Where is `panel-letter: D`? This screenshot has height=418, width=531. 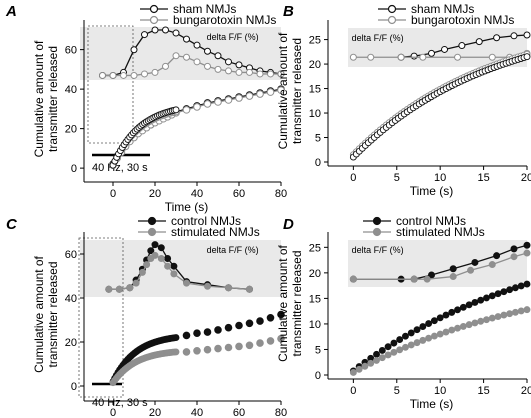 panel-letter: D is located at coordinates (288, 224).